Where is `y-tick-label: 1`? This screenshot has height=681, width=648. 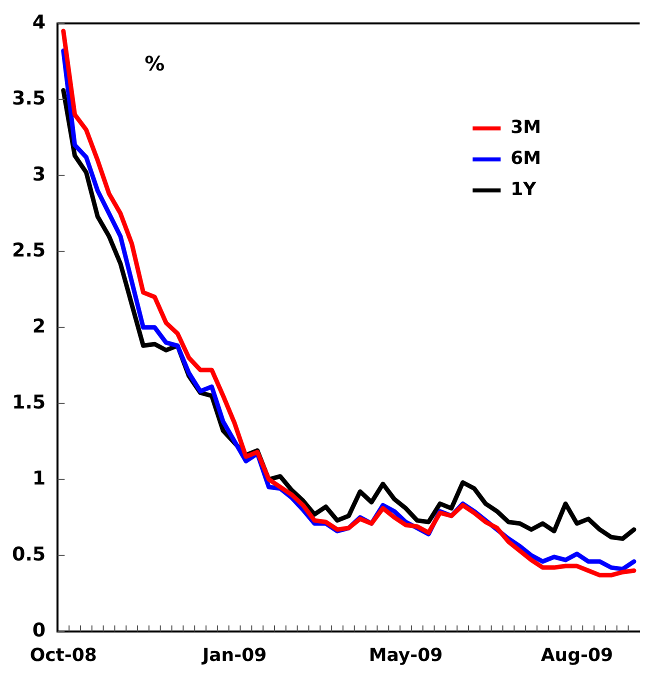 y-tick-label: 1 is located at coordinates (39, 478).